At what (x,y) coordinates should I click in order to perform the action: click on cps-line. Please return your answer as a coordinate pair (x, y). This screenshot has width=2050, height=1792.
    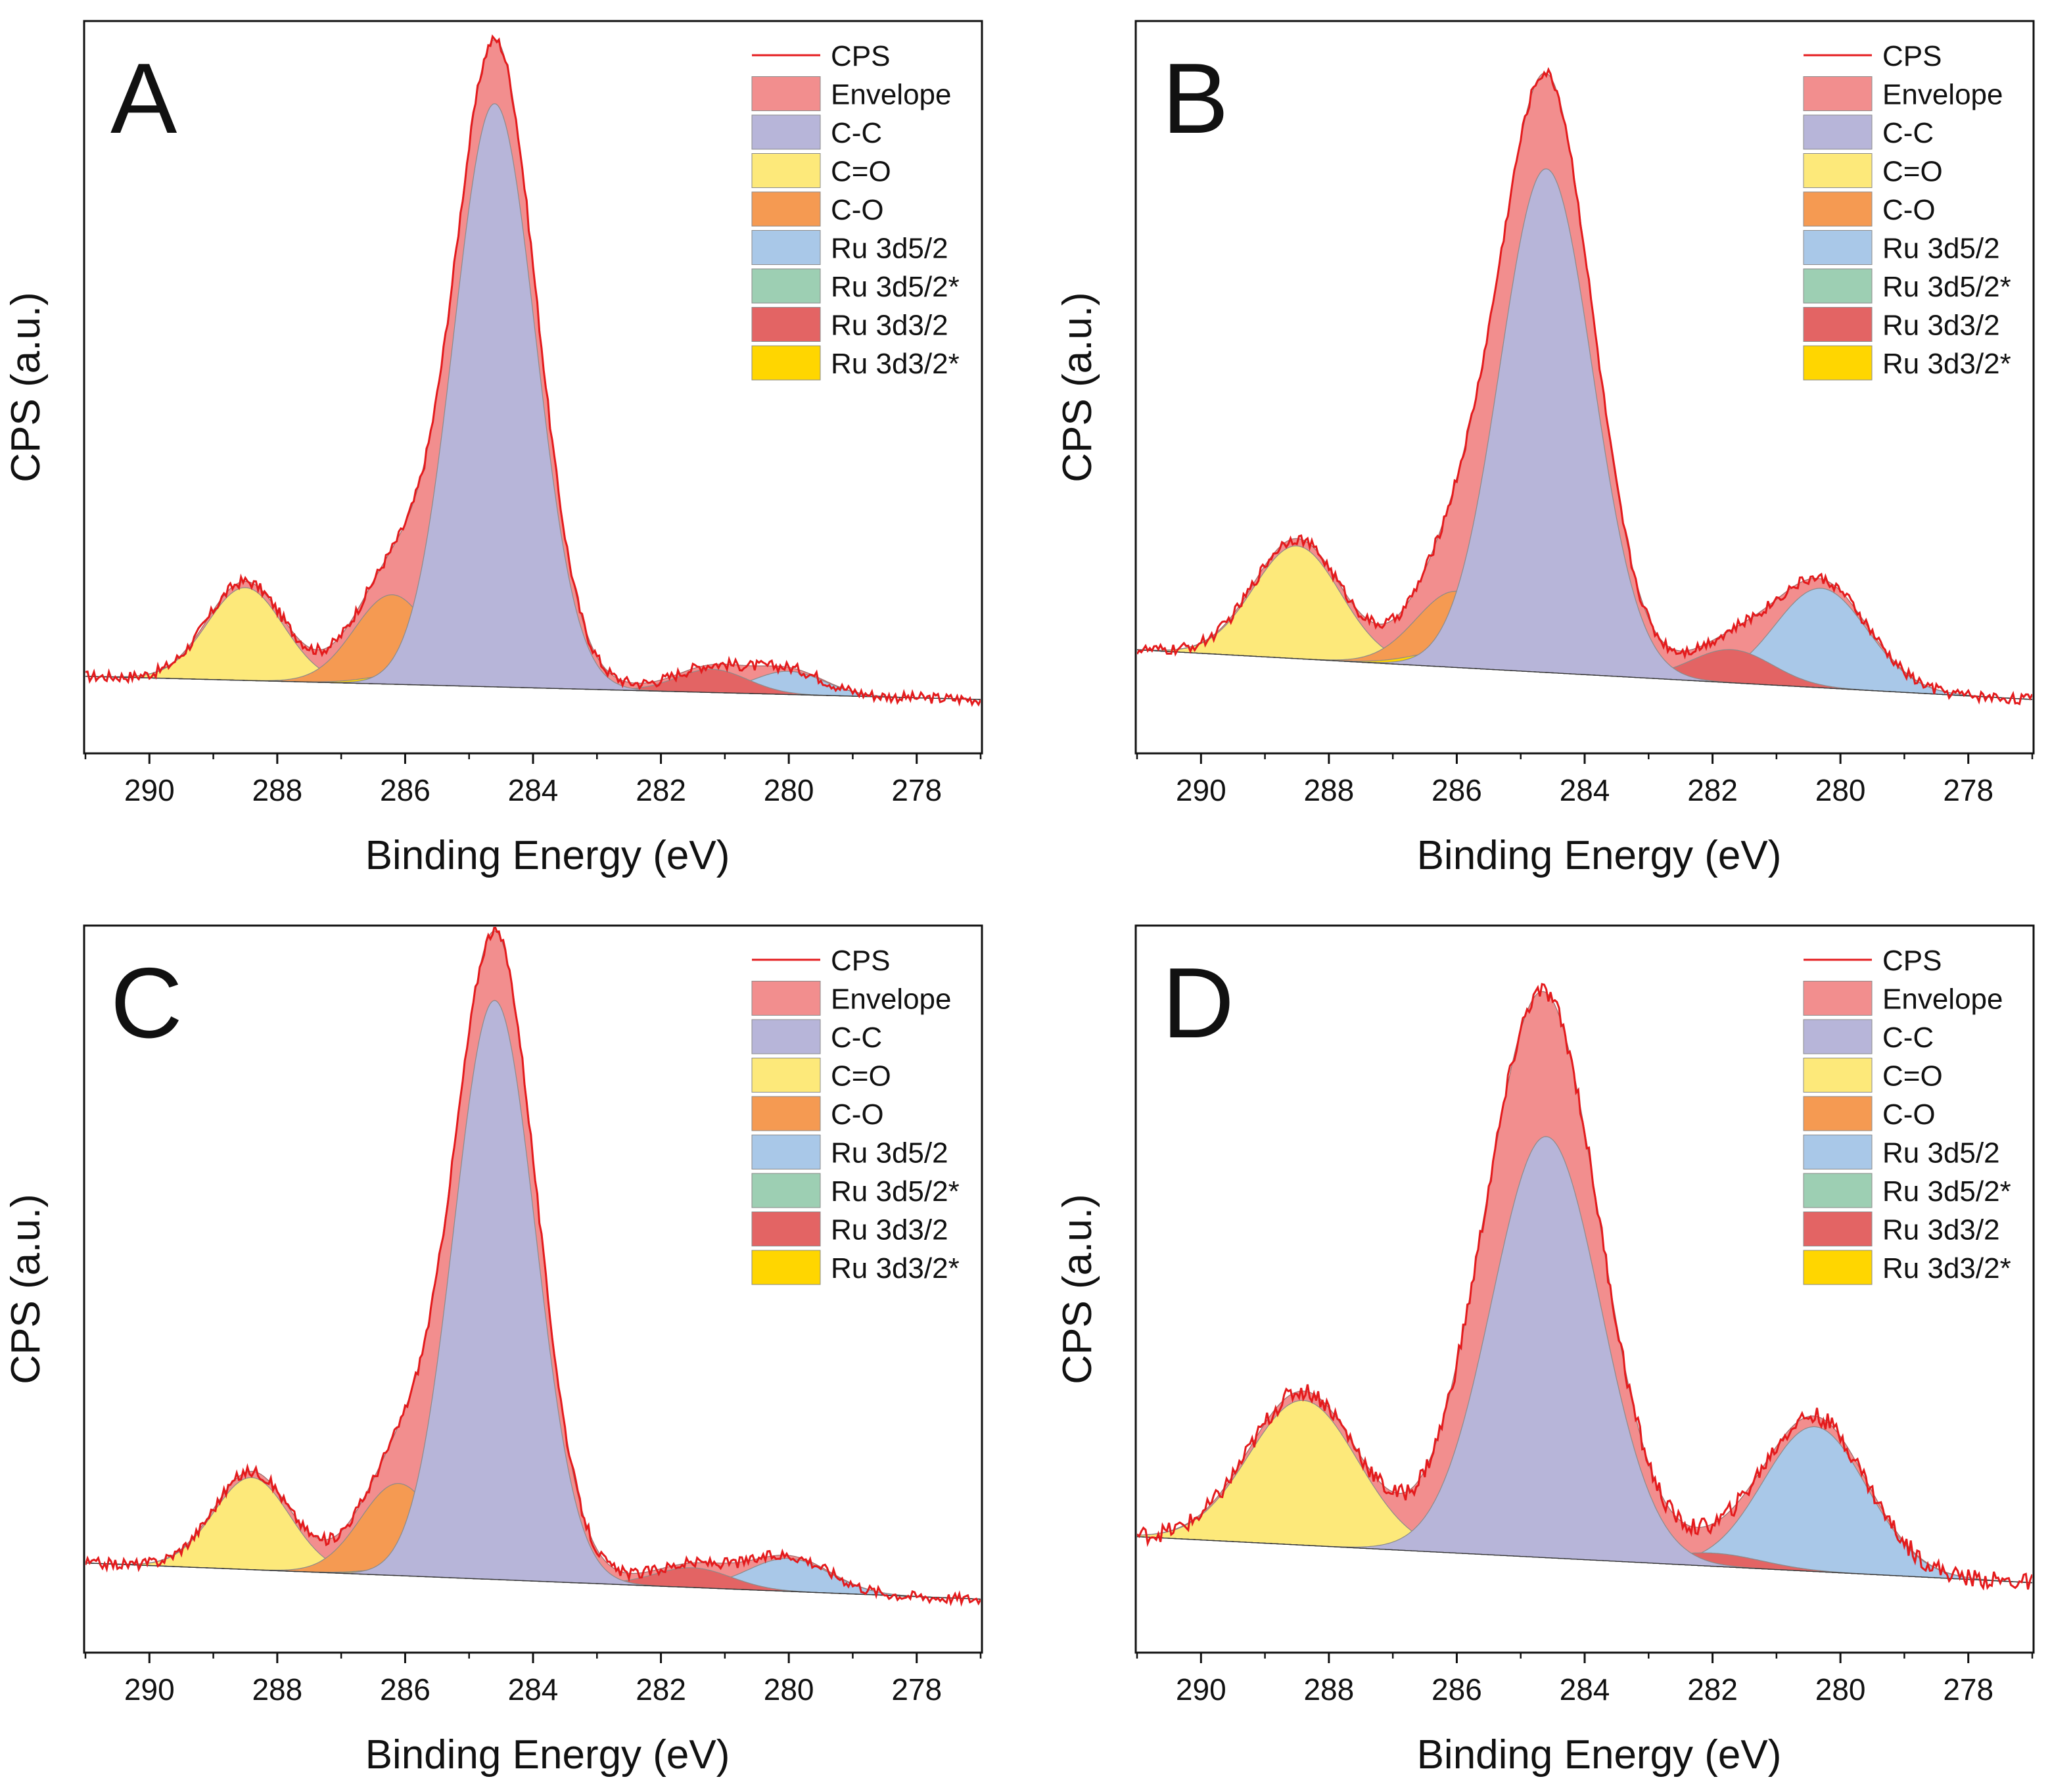
    Looking at the image, I should click on (1584, 1287).